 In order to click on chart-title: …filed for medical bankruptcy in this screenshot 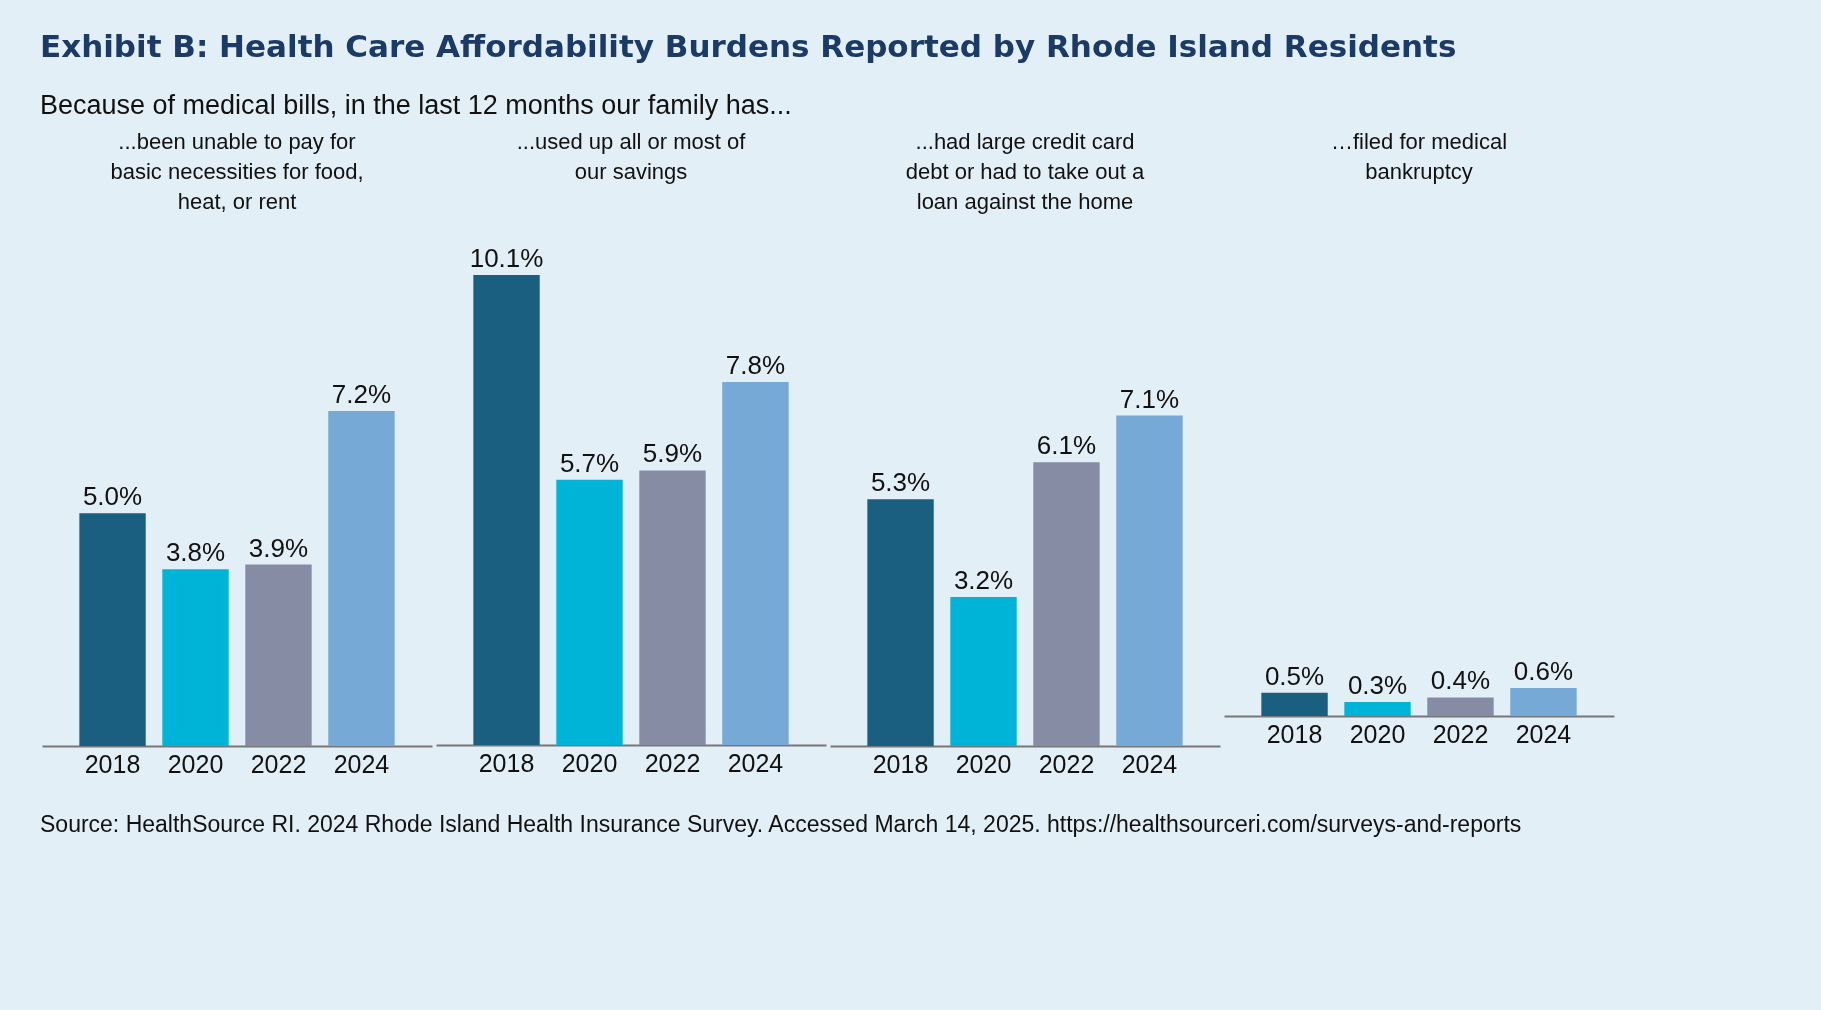, I will do `click(1419, 156)`.